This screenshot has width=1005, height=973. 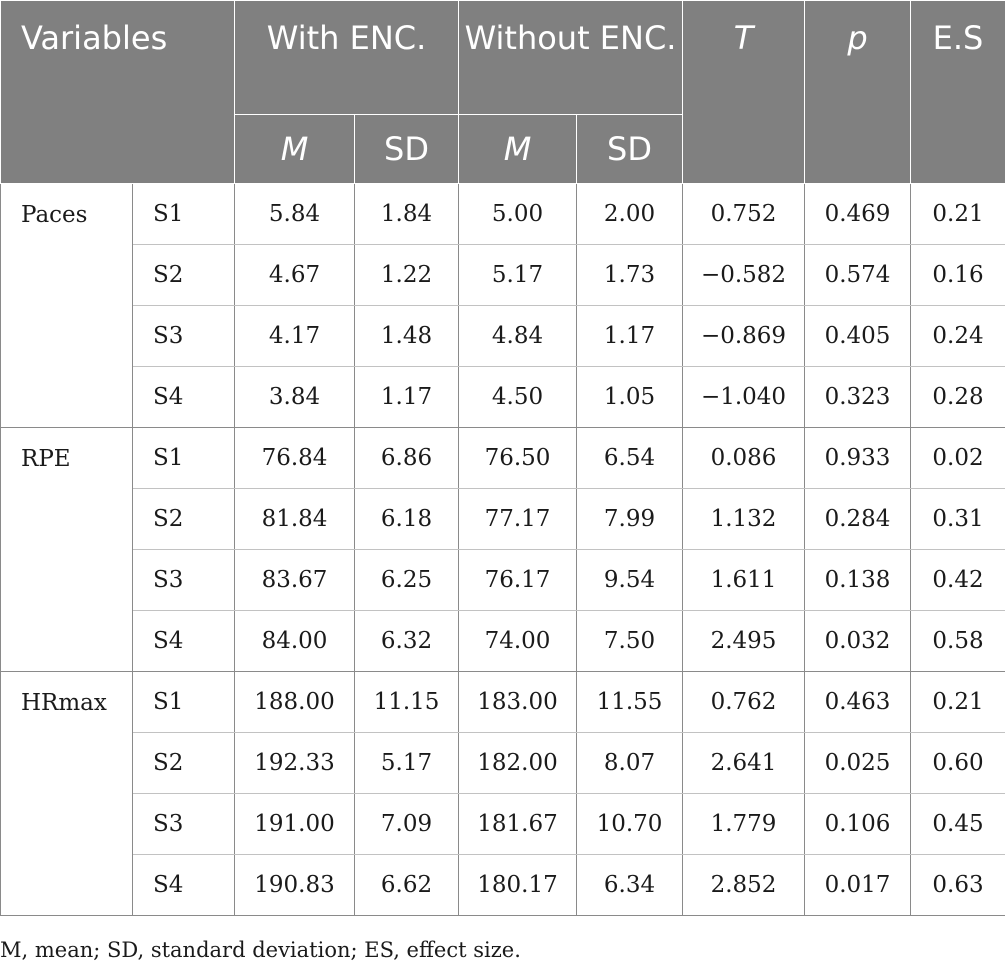 I want to click on cell-p: 0.463, so click(x=858, y=702).